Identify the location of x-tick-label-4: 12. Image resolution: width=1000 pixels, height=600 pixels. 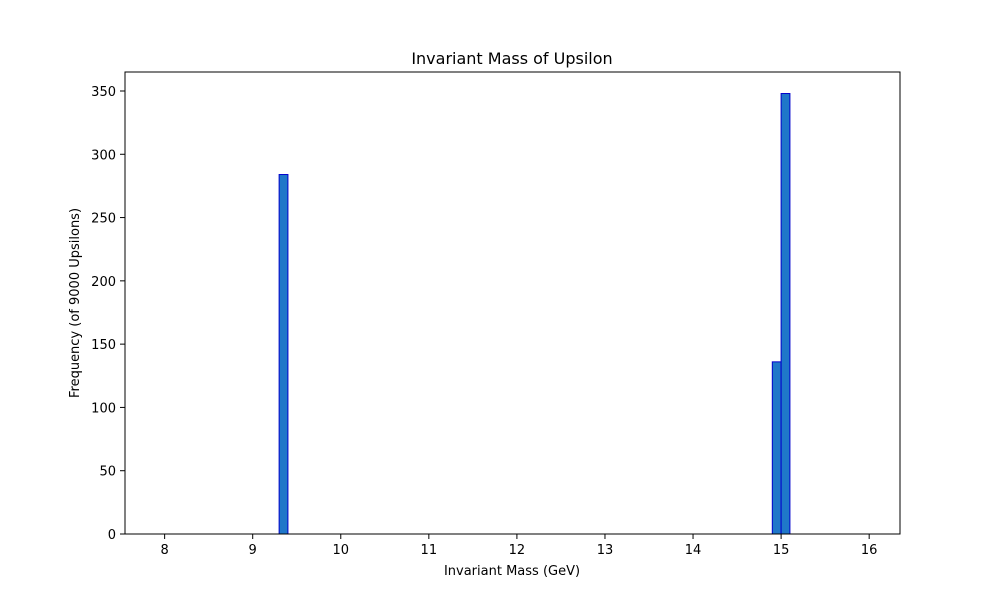
(517, 550).